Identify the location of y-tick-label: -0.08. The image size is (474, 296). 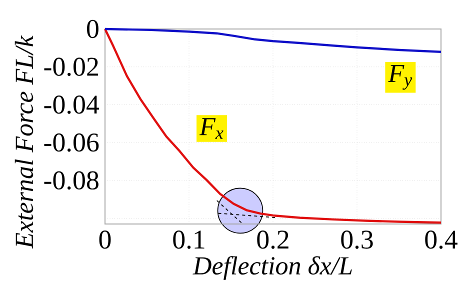
(71, 180).